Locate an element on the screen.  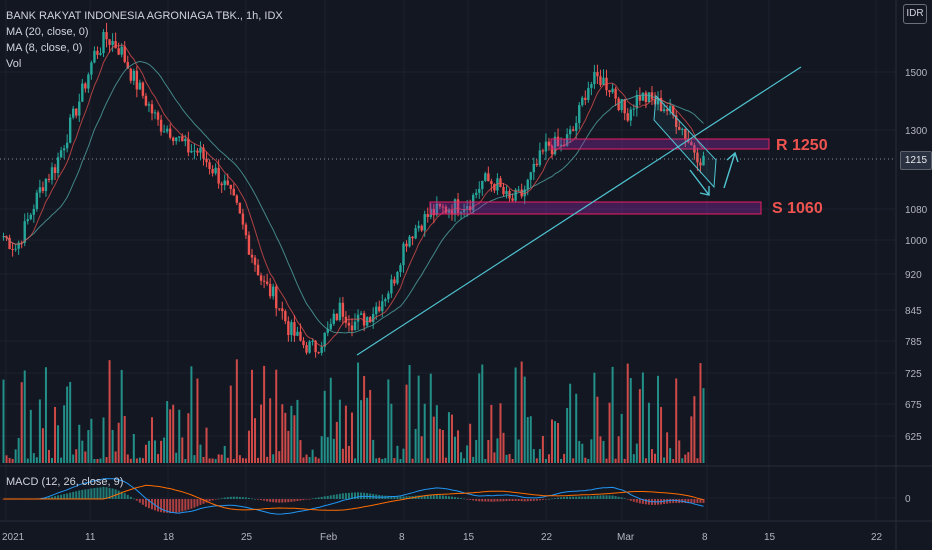
x-tick-label: 25 is located at coordinates (247, 537).